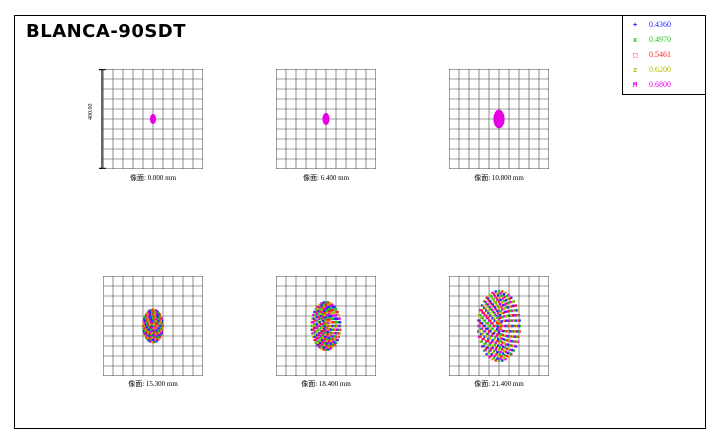  Describe the element at coordinates (91, 112) in the screenshot. I see `scale-label: 400.00` at that location.